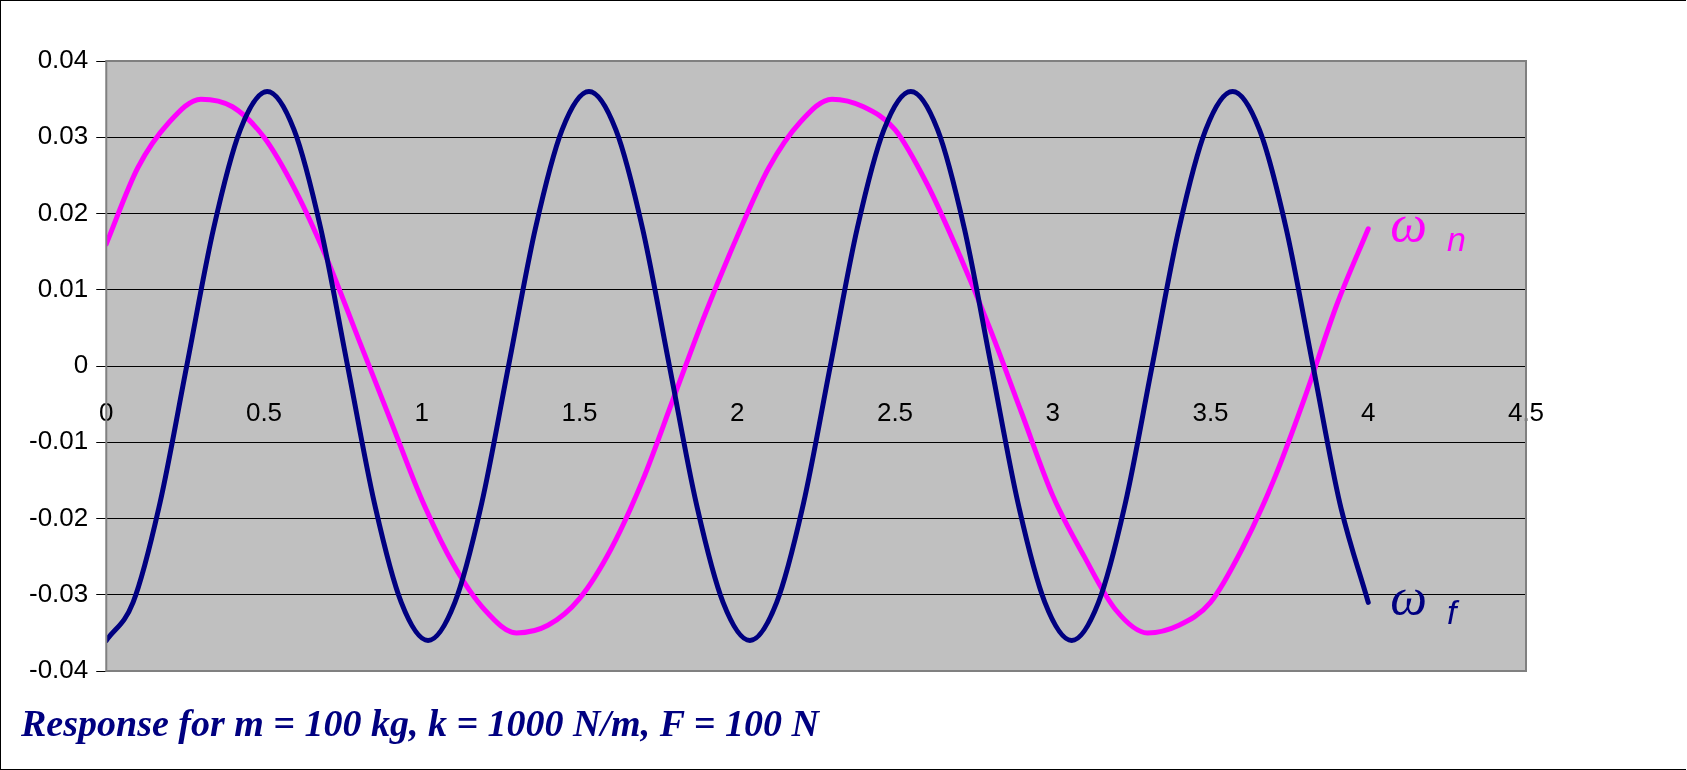 The width and height of the screenshot is (1687, 770). Describe the element at coordinates (63, 59) in the screenshot. I see `y-tick-label: 0.04` at that location.